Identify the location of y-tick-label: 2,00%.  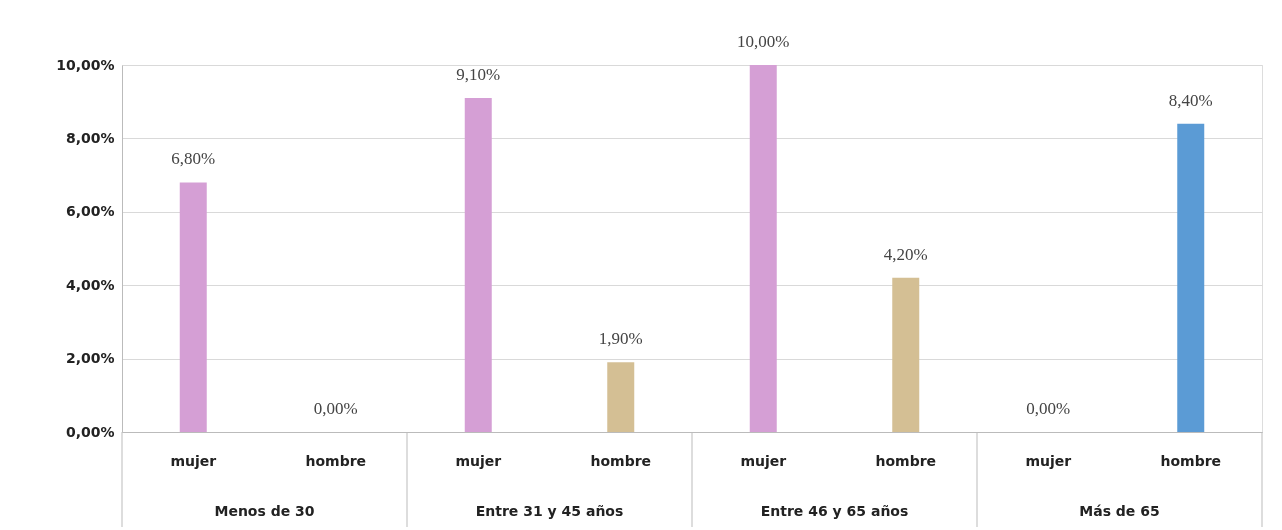
(90, 358).